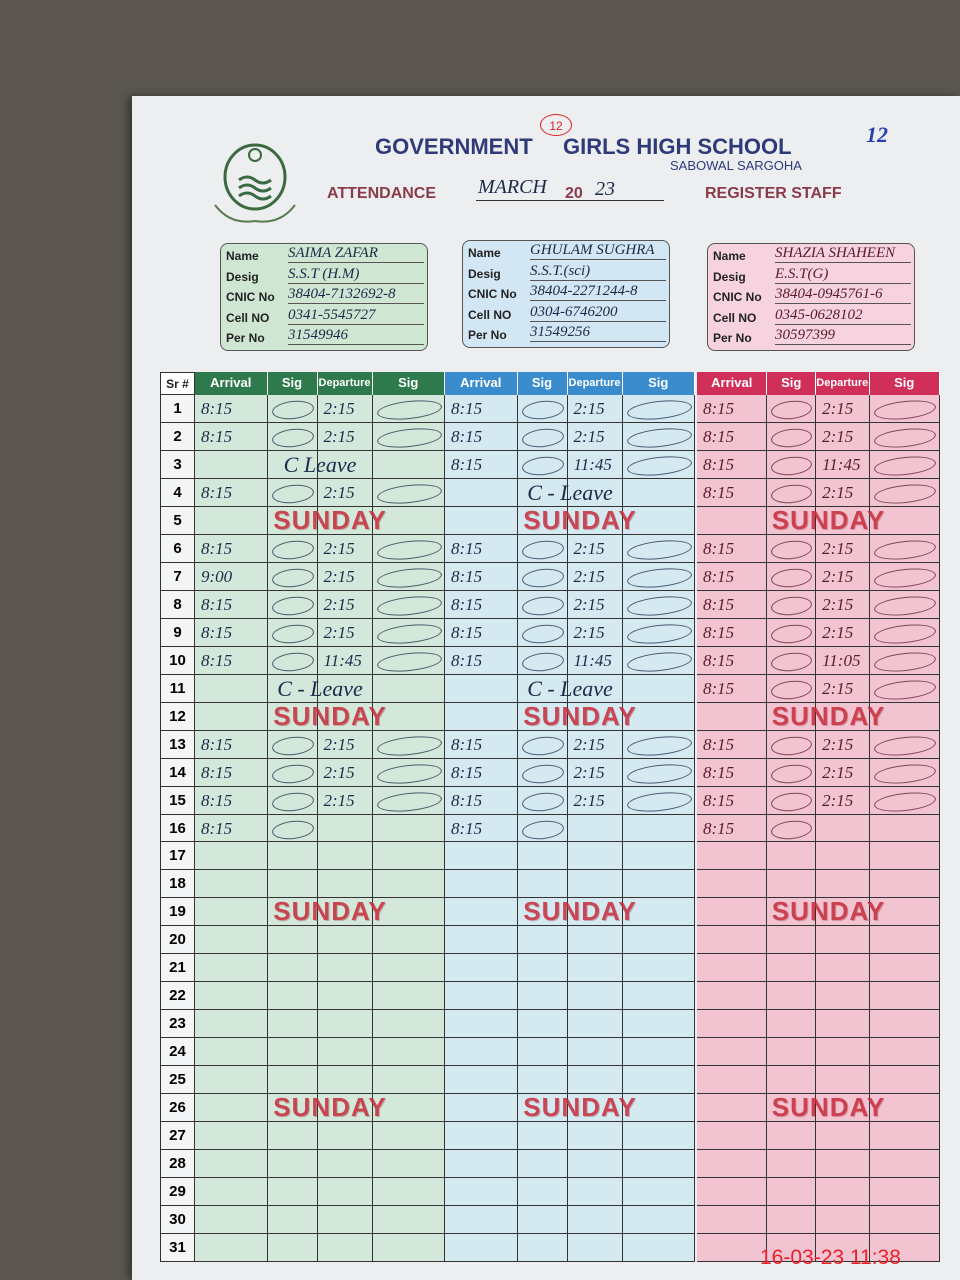  What do you see at coordinates (177, 1024) in the screenshot?
I see `row-number: 23` at bounding box center [177, 1024].